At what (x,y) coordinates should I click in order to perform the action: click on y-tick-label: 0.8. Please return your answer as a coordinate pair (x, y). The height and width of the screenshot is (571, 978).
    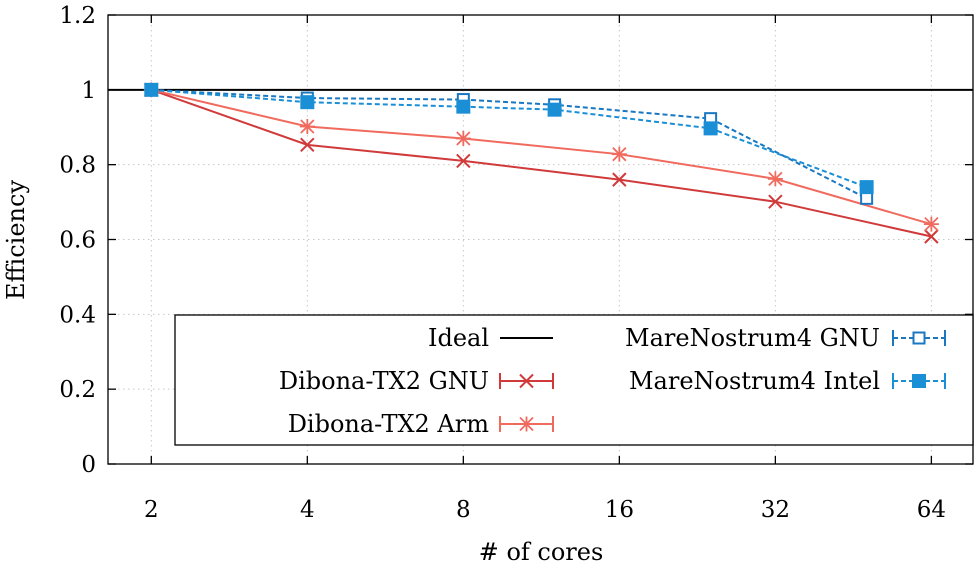
    Looking at the image, I should click on (77, 166).